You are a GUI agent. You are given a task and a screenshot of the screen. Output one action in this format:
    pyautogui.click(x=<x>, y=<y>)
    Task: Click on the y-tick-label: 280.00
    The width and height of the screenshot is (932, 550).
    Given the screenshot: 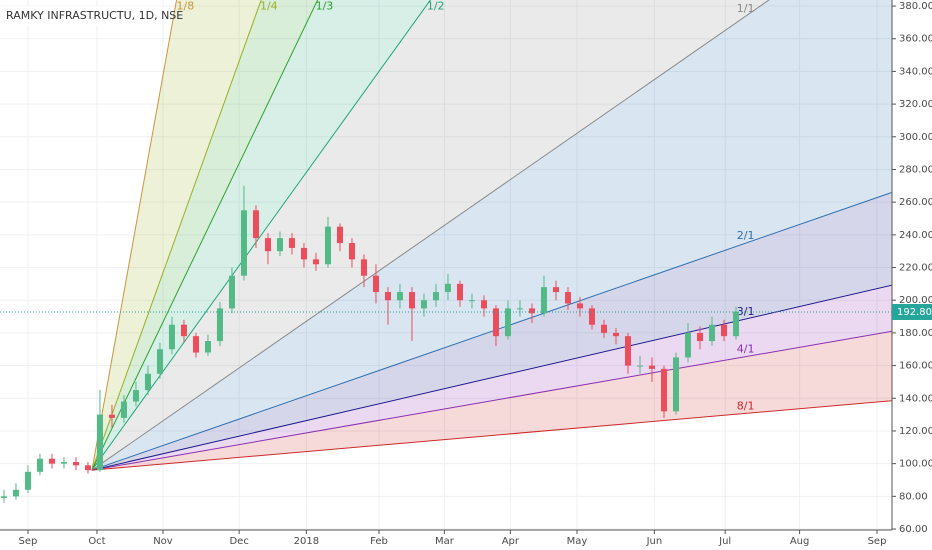 What is the action you would take?
    pyautogui.click(x=915, y=169)
    